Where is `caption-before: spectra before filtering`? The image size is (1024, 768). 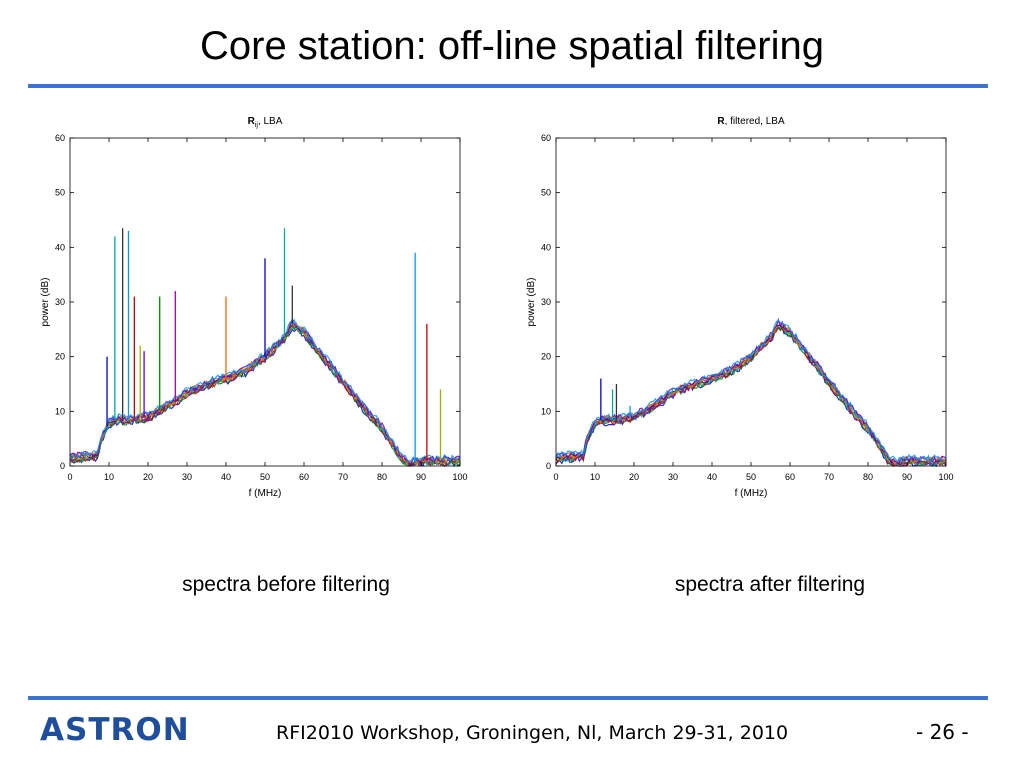
caption-before: spectra before filtering is located at coordinates (286, 584).